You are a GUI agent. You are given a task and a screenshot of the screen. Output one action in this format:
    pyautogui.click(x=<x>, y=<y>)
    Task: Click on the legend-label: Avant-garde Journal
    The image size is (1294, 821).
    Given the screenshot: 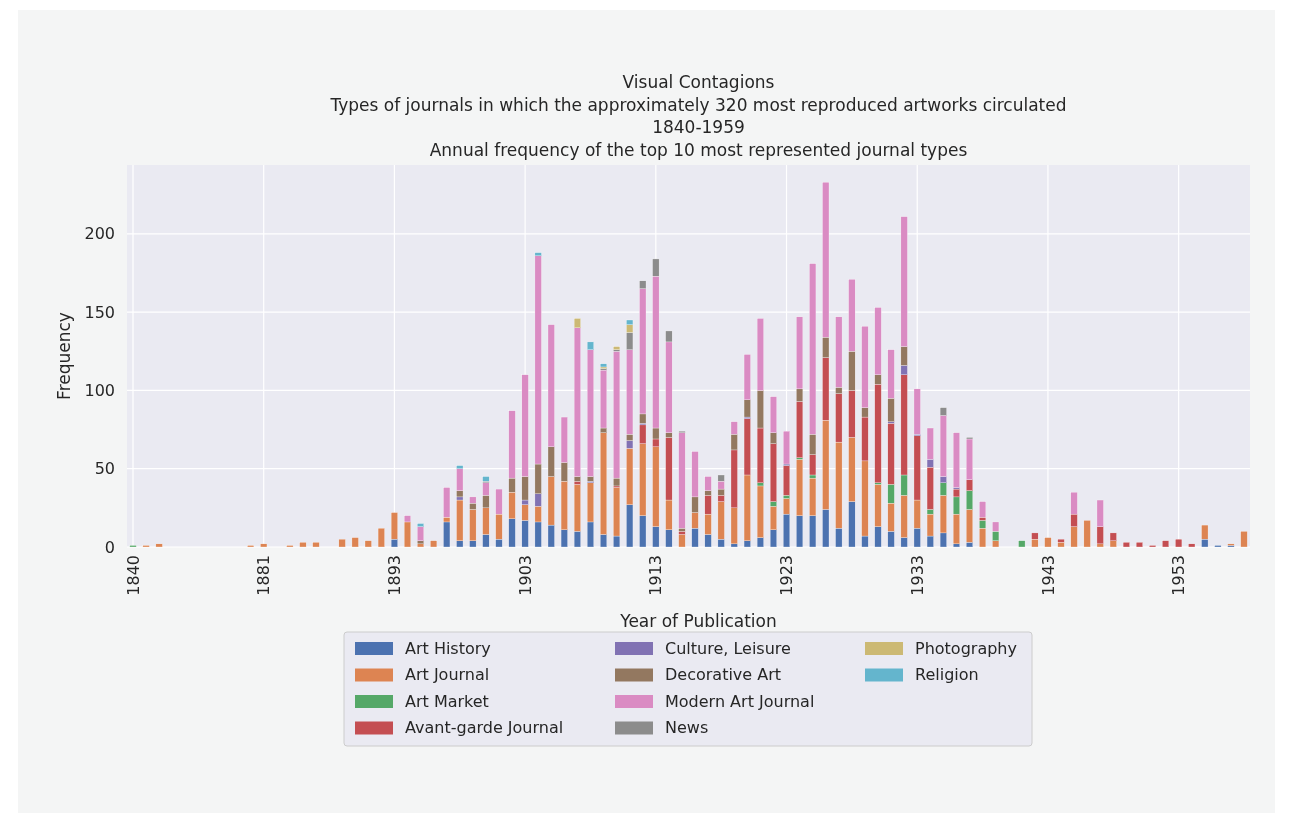 What is the action you would take?
    pyautogui.click(x=484, y=728)
    